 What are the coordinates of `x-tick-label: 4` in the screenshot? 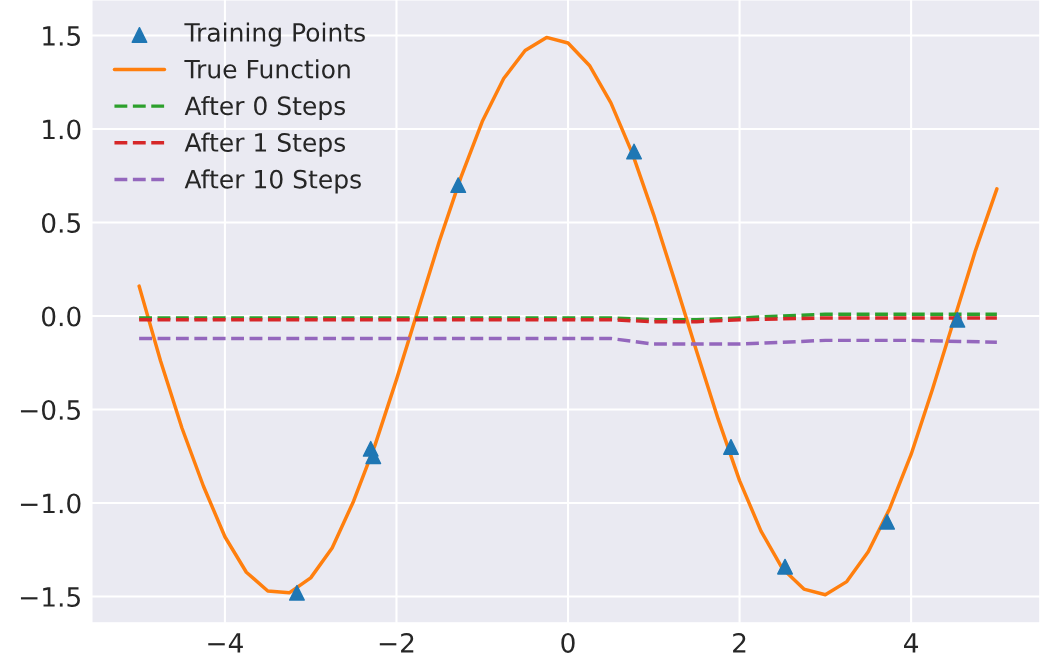 It's located at (911, 643).